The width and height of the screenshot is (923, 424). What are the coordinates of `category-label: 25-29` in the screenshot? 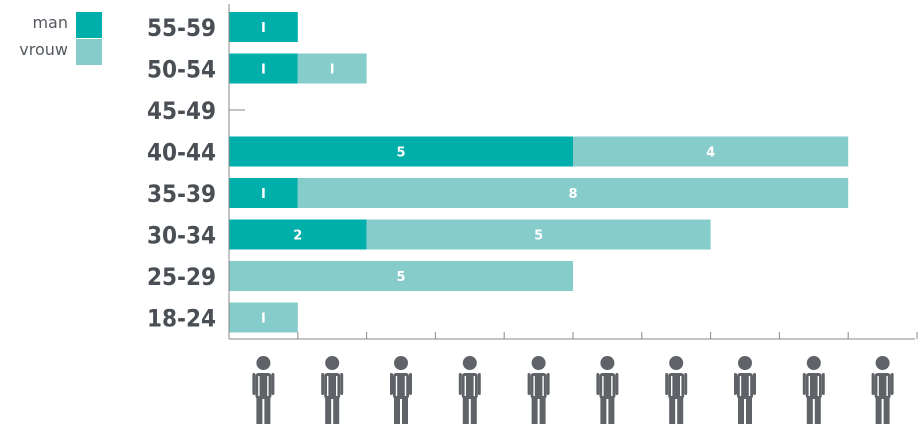 It's located at (181, 277).